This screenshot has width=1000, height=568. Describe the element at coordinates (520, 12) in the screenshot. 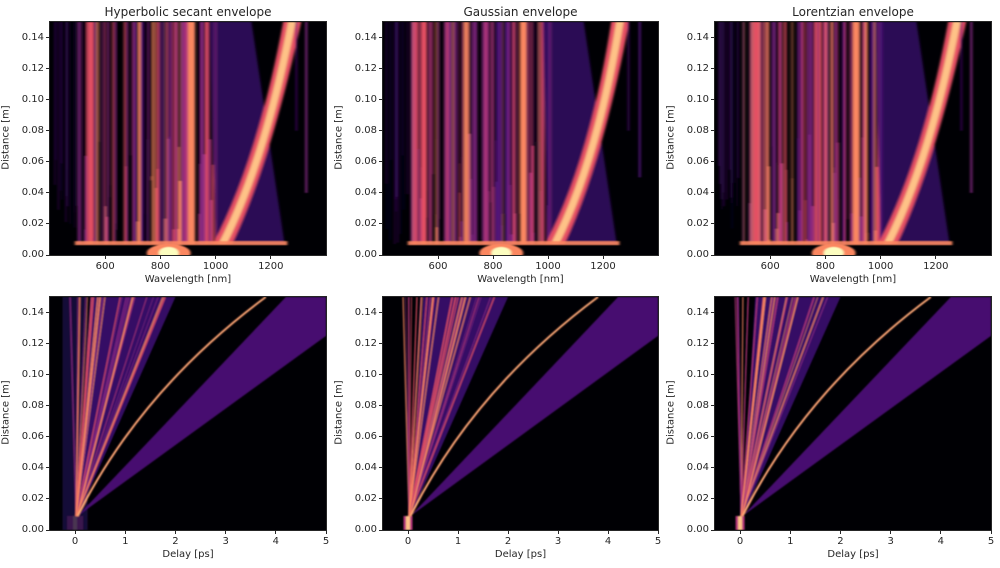

I see `chart-title: Gaussian envelope` at that location.